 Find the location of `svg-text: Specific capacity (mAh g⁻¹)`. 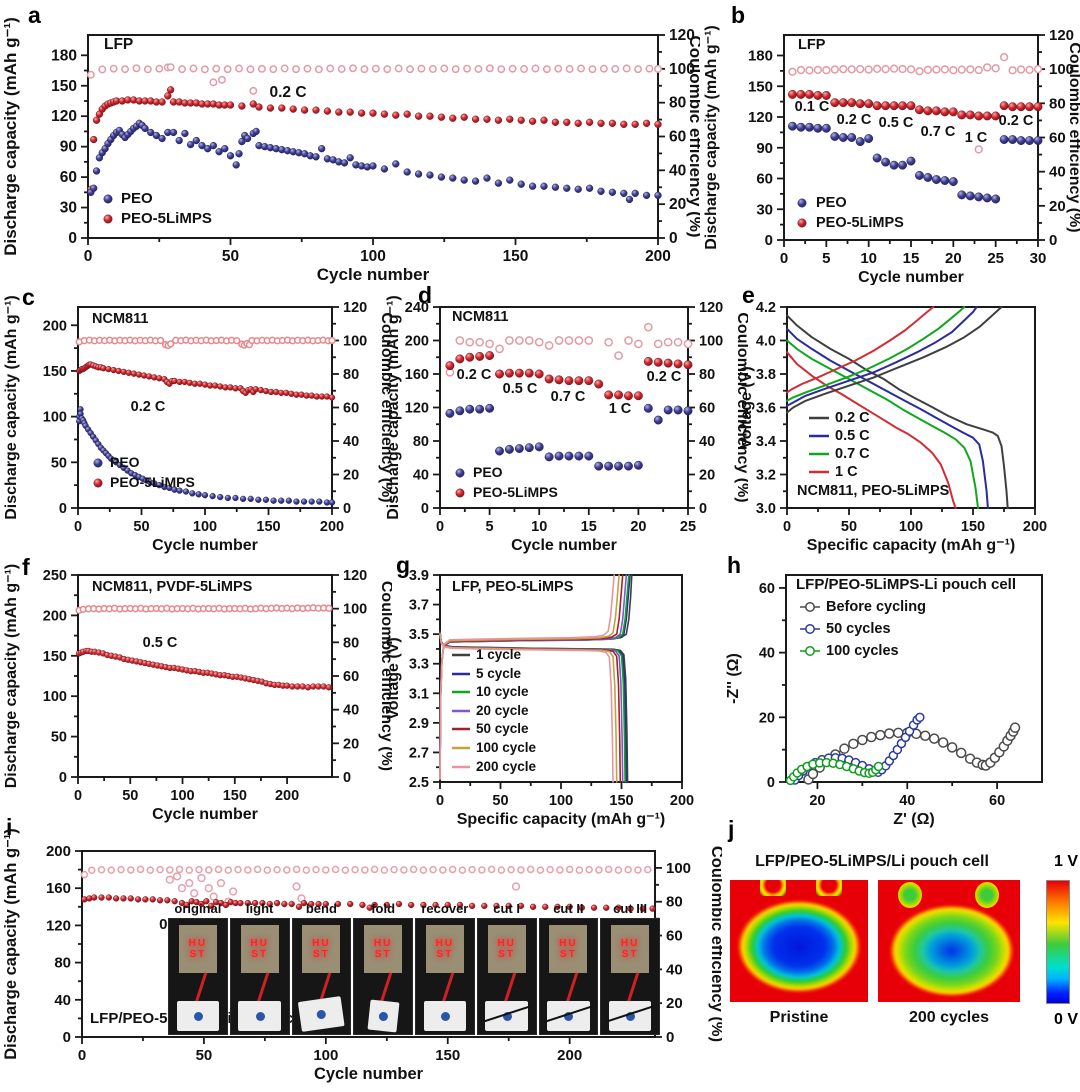

svg-text: Specific capacity (mAh g⁻¹) is located at coordinates (561, 819).